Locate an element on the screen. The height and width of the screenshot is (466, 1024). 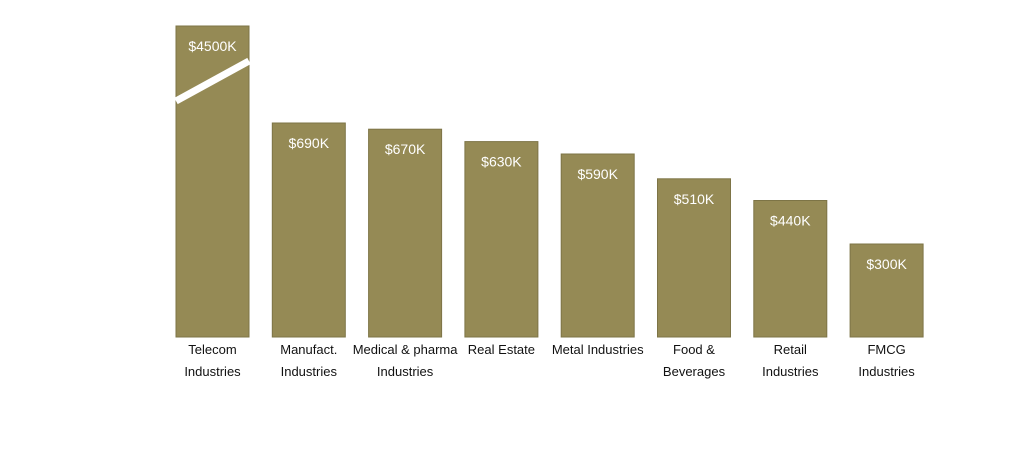
x-tick-label-2-line-1: Manufact. is located at coordinates (308, 349).